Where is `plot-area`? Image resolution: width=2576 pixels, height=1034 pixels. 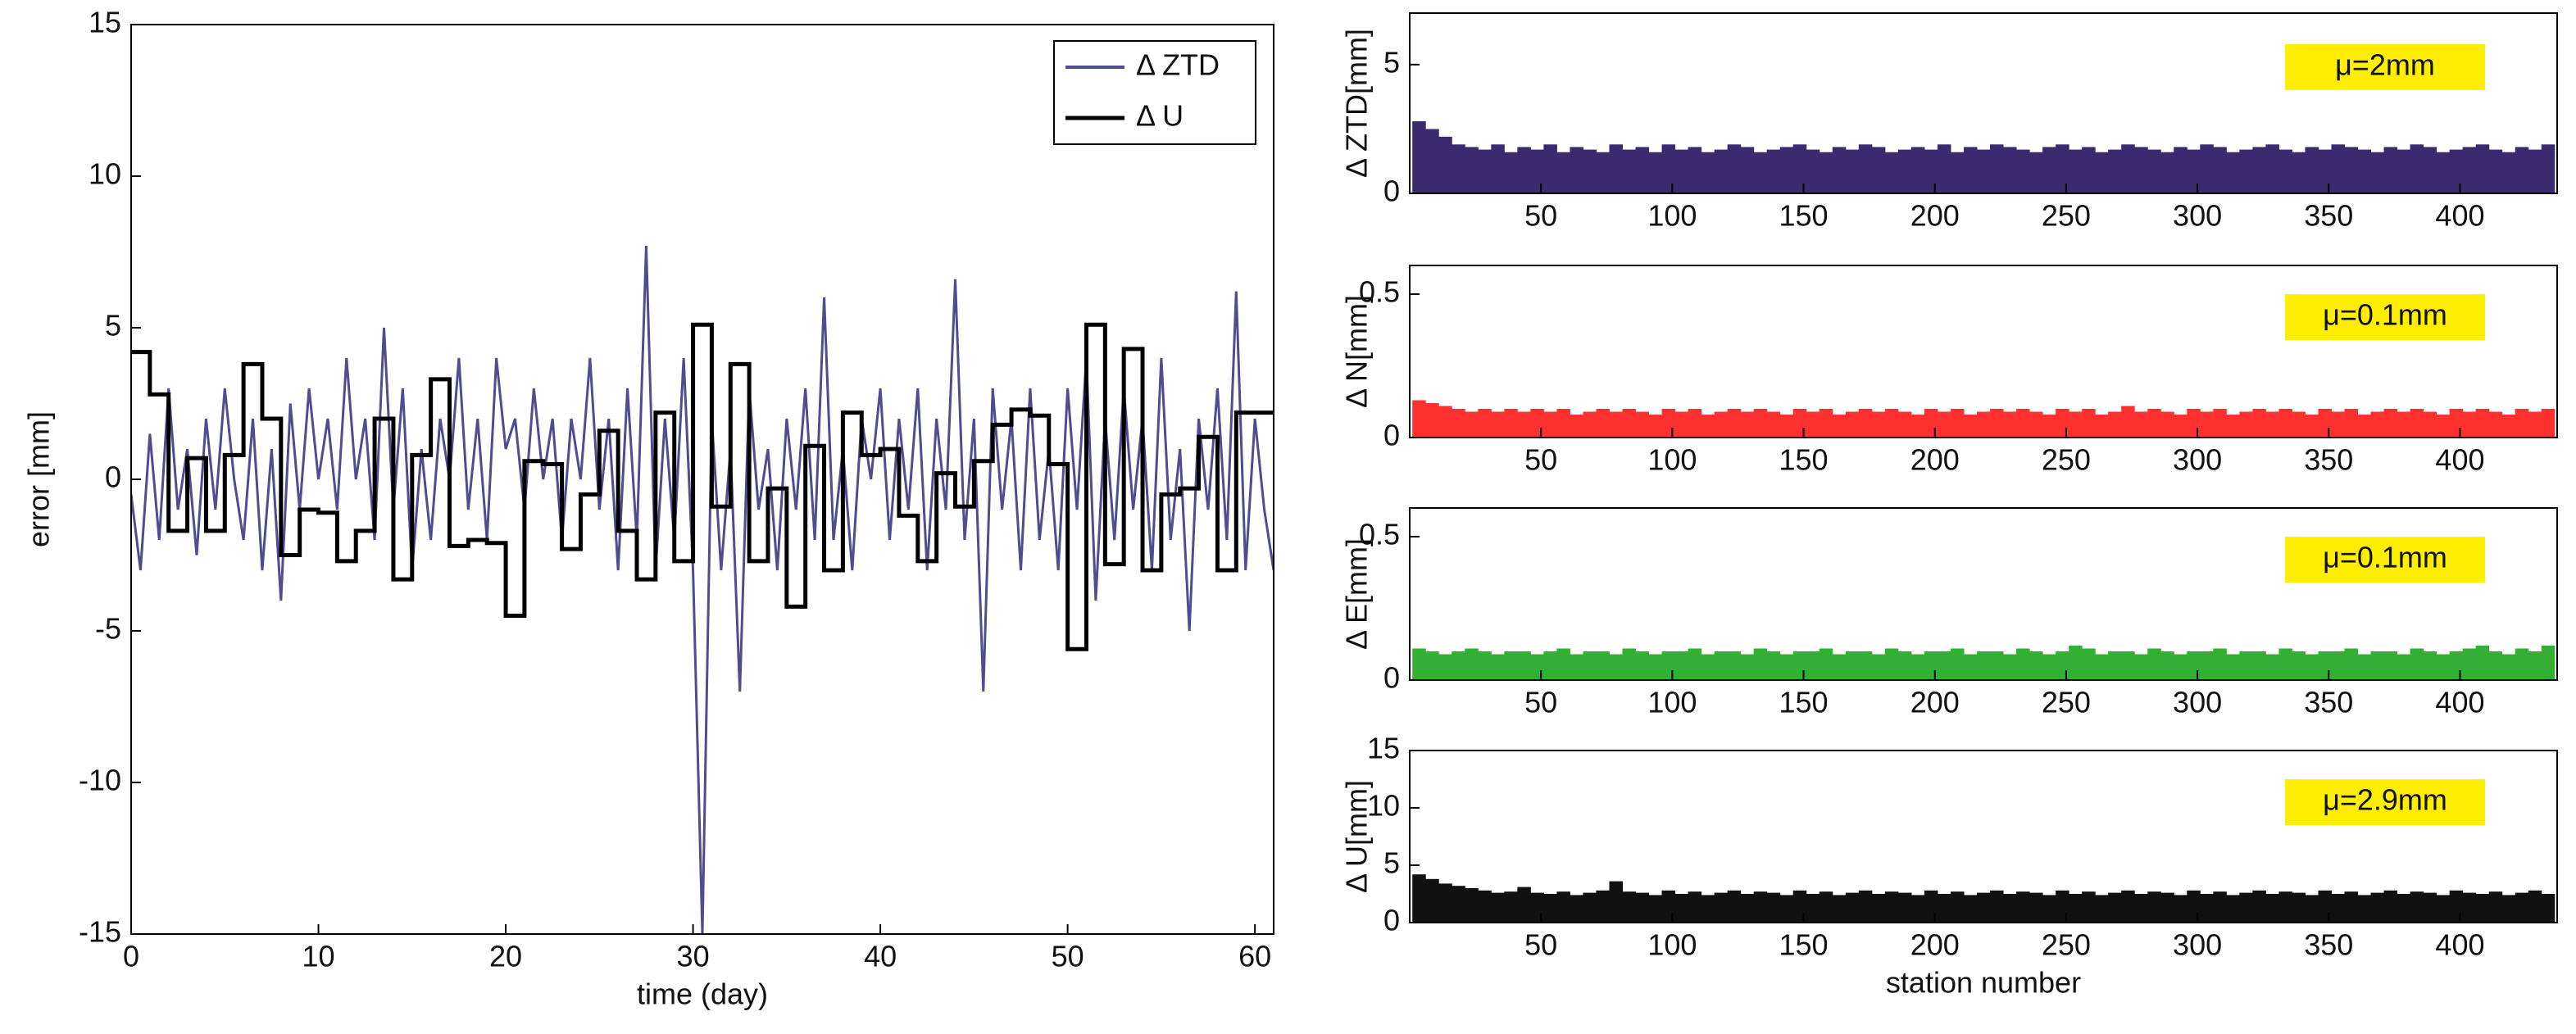 plot-area is located at coordinates (1984, 898).